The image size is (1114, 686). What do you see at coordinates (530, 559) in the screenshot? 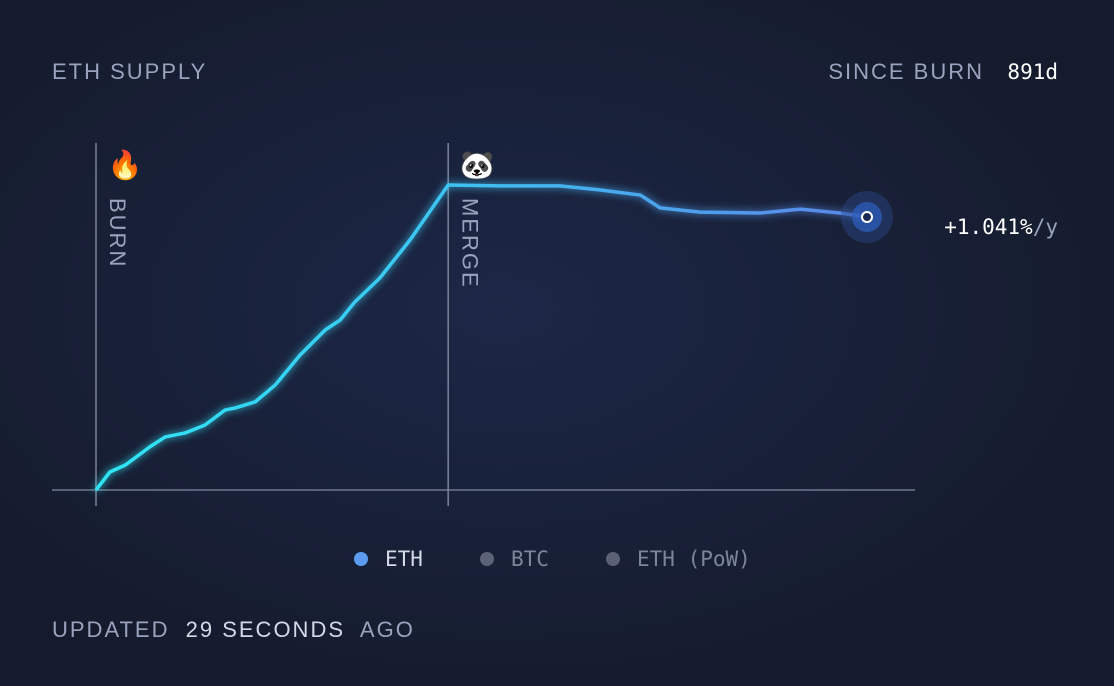
I see `legend-label: BTC` at bounding box center [530, 559].